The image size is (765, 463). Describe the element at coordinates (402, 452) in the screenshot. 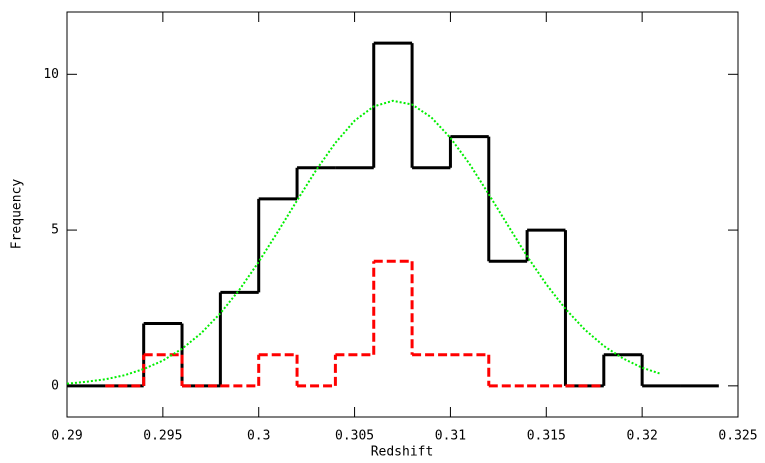

I see `x-axis-label: Redshift` at that location.